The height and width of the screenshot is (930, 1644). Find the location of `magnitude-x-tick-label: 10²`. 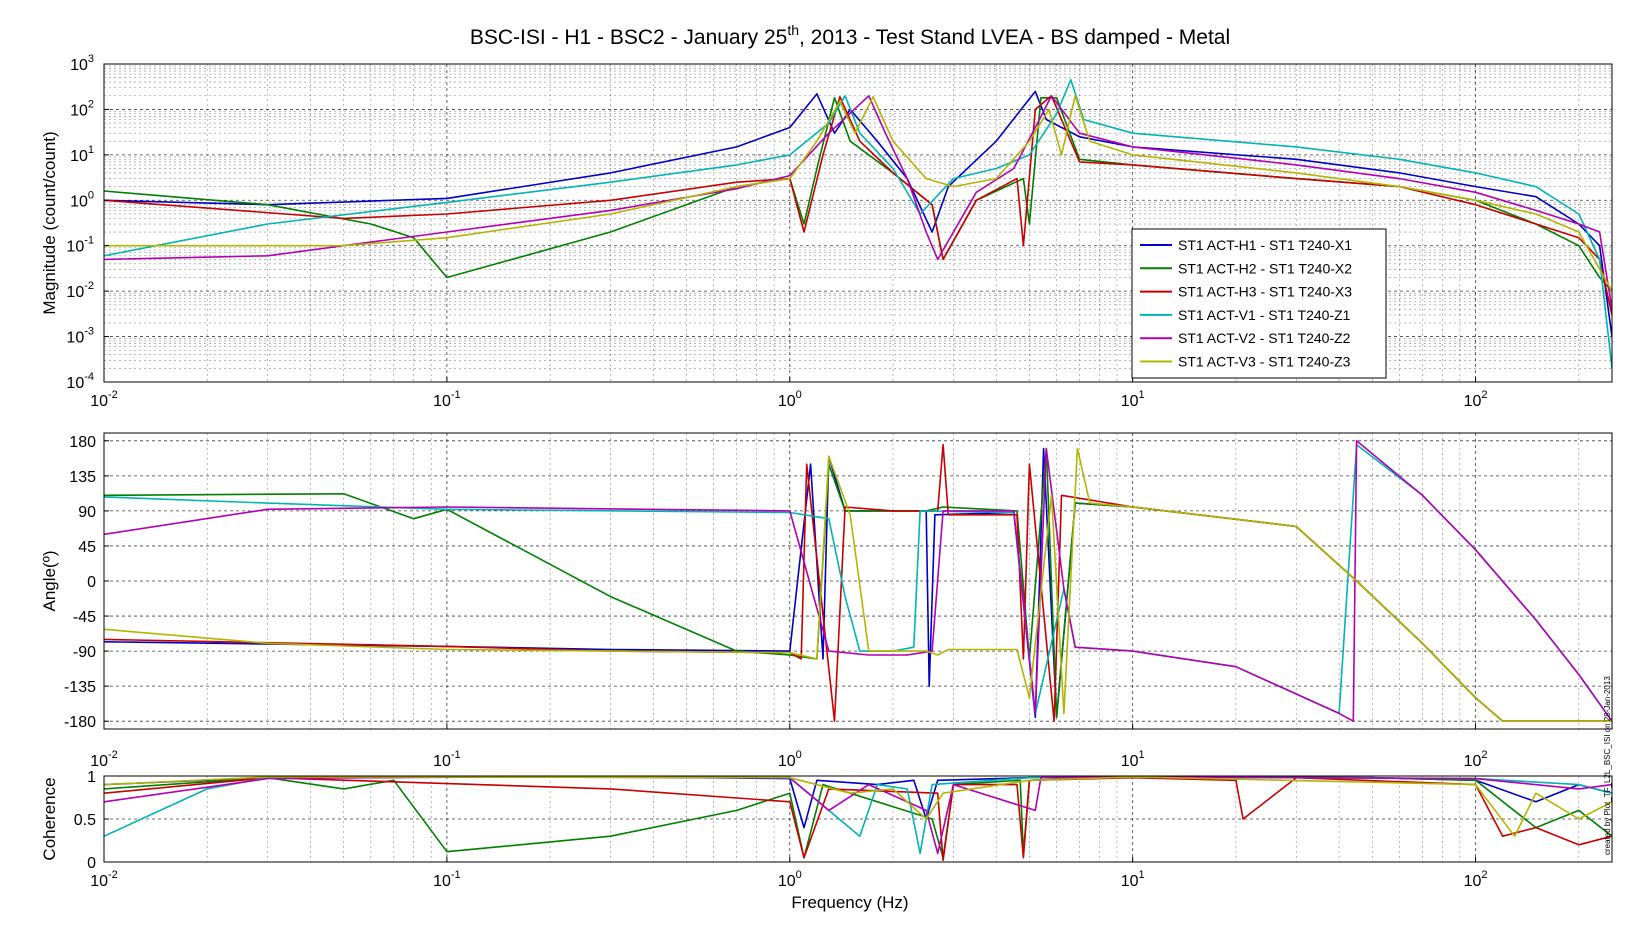

magnitude-x-tick-label: 10² is located at coordinates (1476, 399).